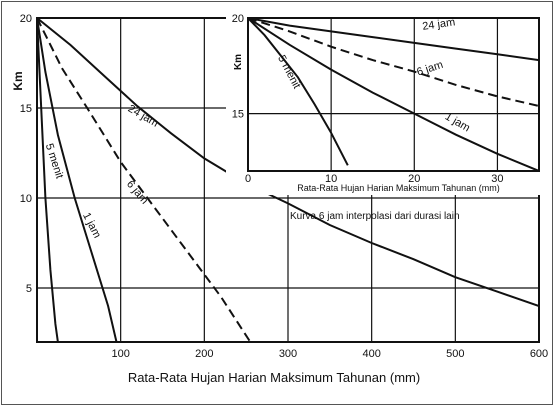 The image size is (555, 407). I want to click on main-curve-label-24-jam: 24 jam, so click(143, 116).